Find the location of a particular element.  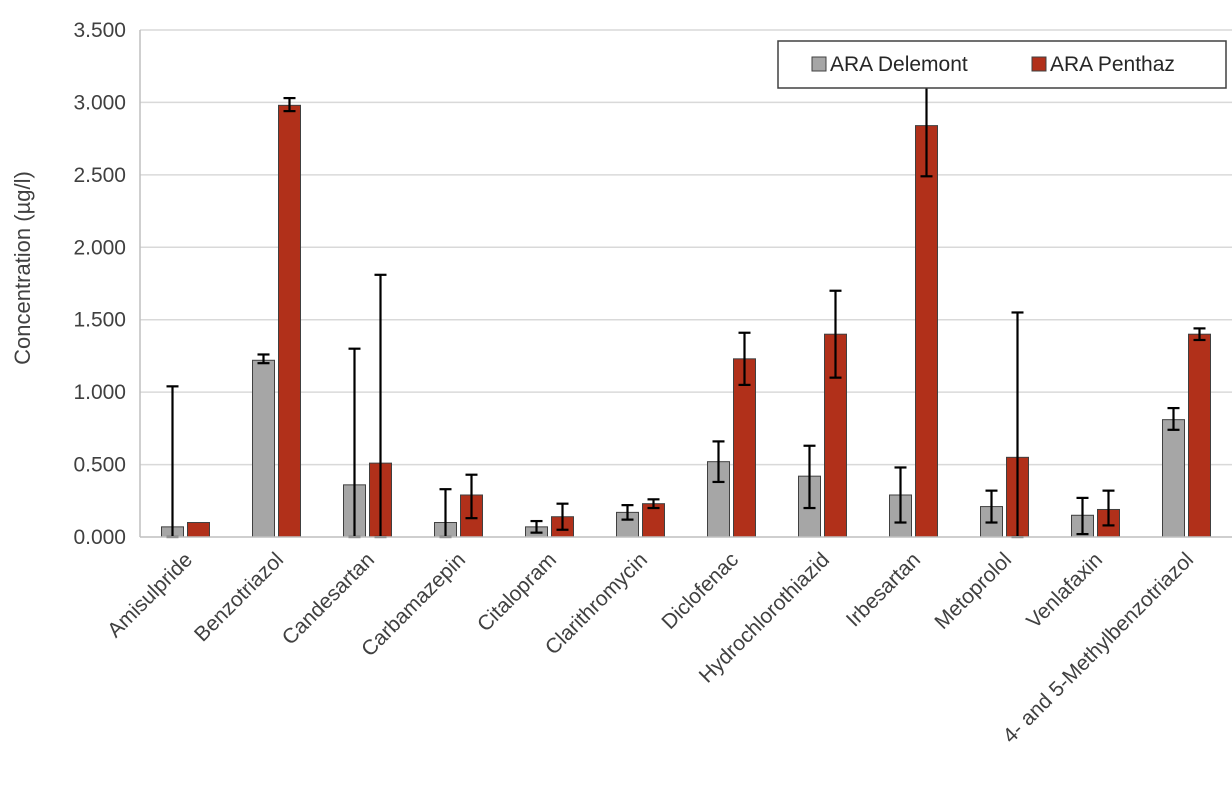

x-tick-label: 4- and 5-Methylbenzotriazol is located at coordinates (1099, 648).